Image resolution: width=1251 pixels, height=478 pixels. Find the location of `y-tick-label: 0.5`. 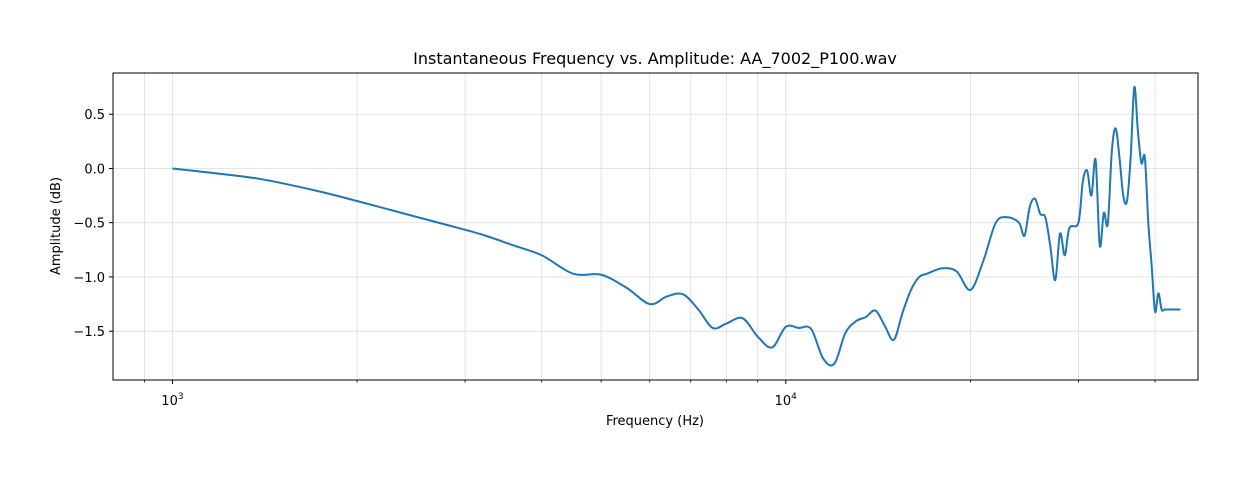

y-tick-label: 0.5 is located at coordinates (94, 115).